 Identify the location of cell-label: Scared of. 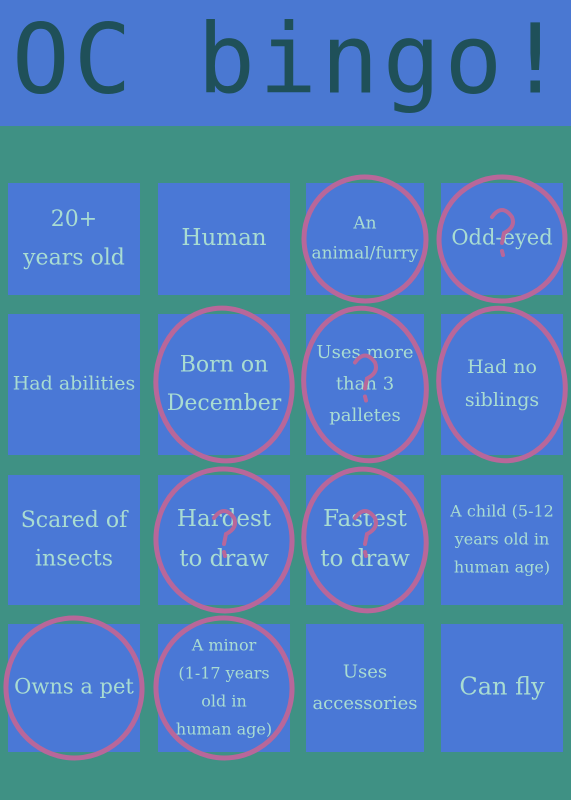
(75, 520).